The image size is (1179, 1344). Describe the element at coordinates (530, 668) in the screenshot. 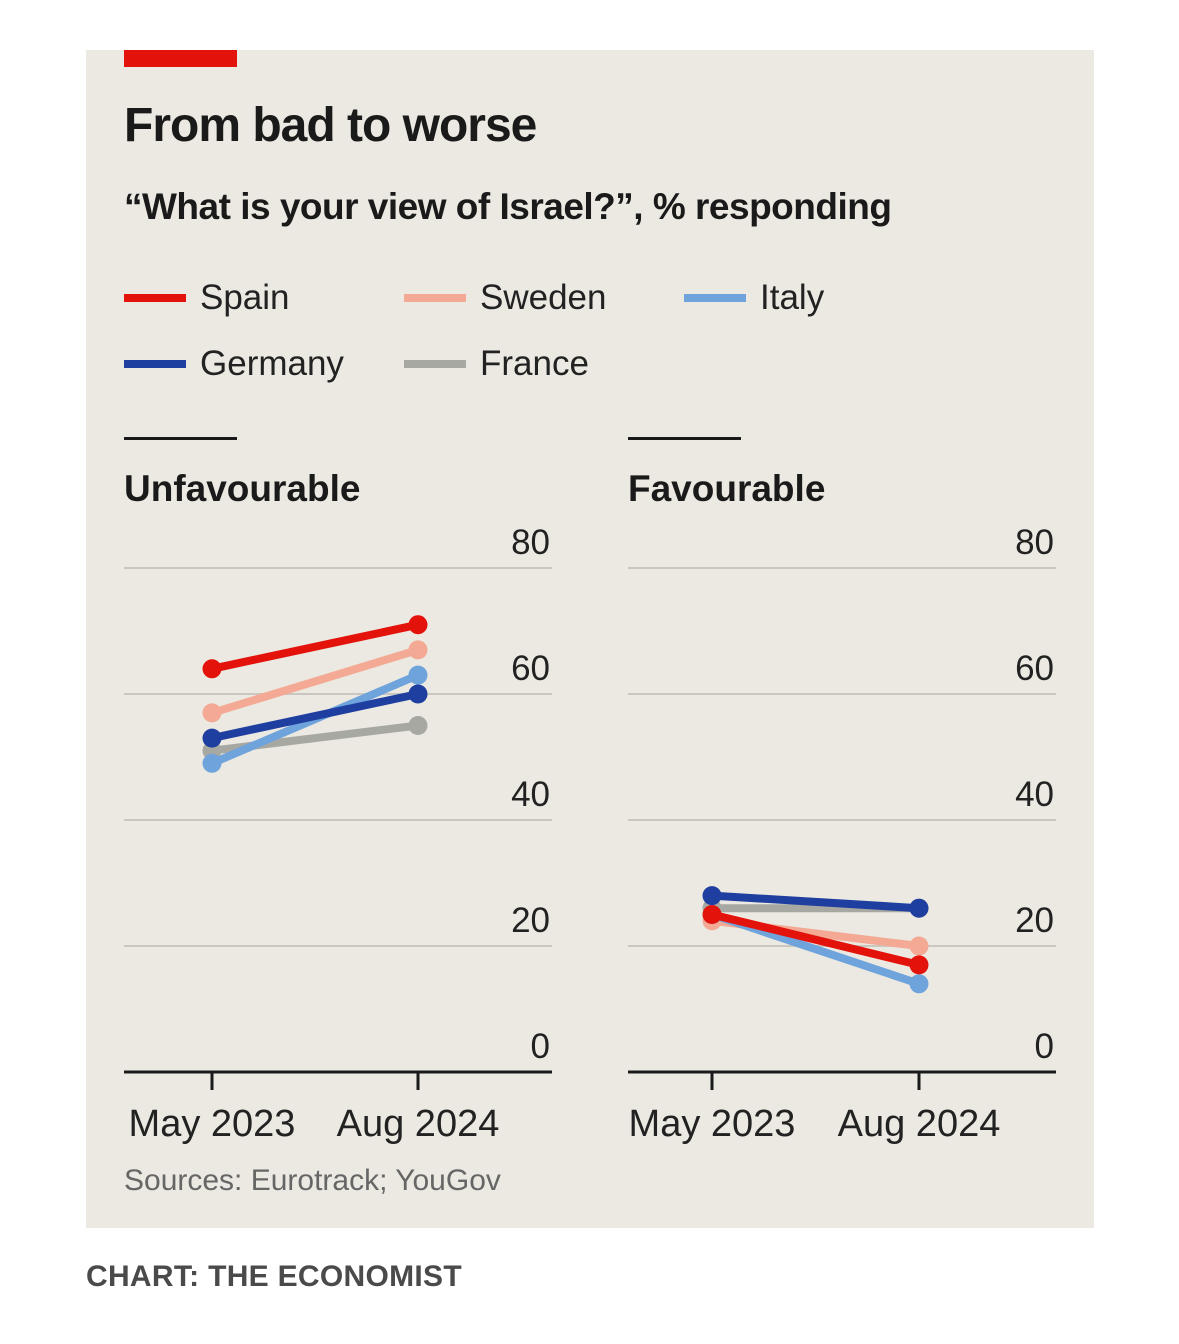

I see `y-tick-label-unfavourable-60: 60` at that location.